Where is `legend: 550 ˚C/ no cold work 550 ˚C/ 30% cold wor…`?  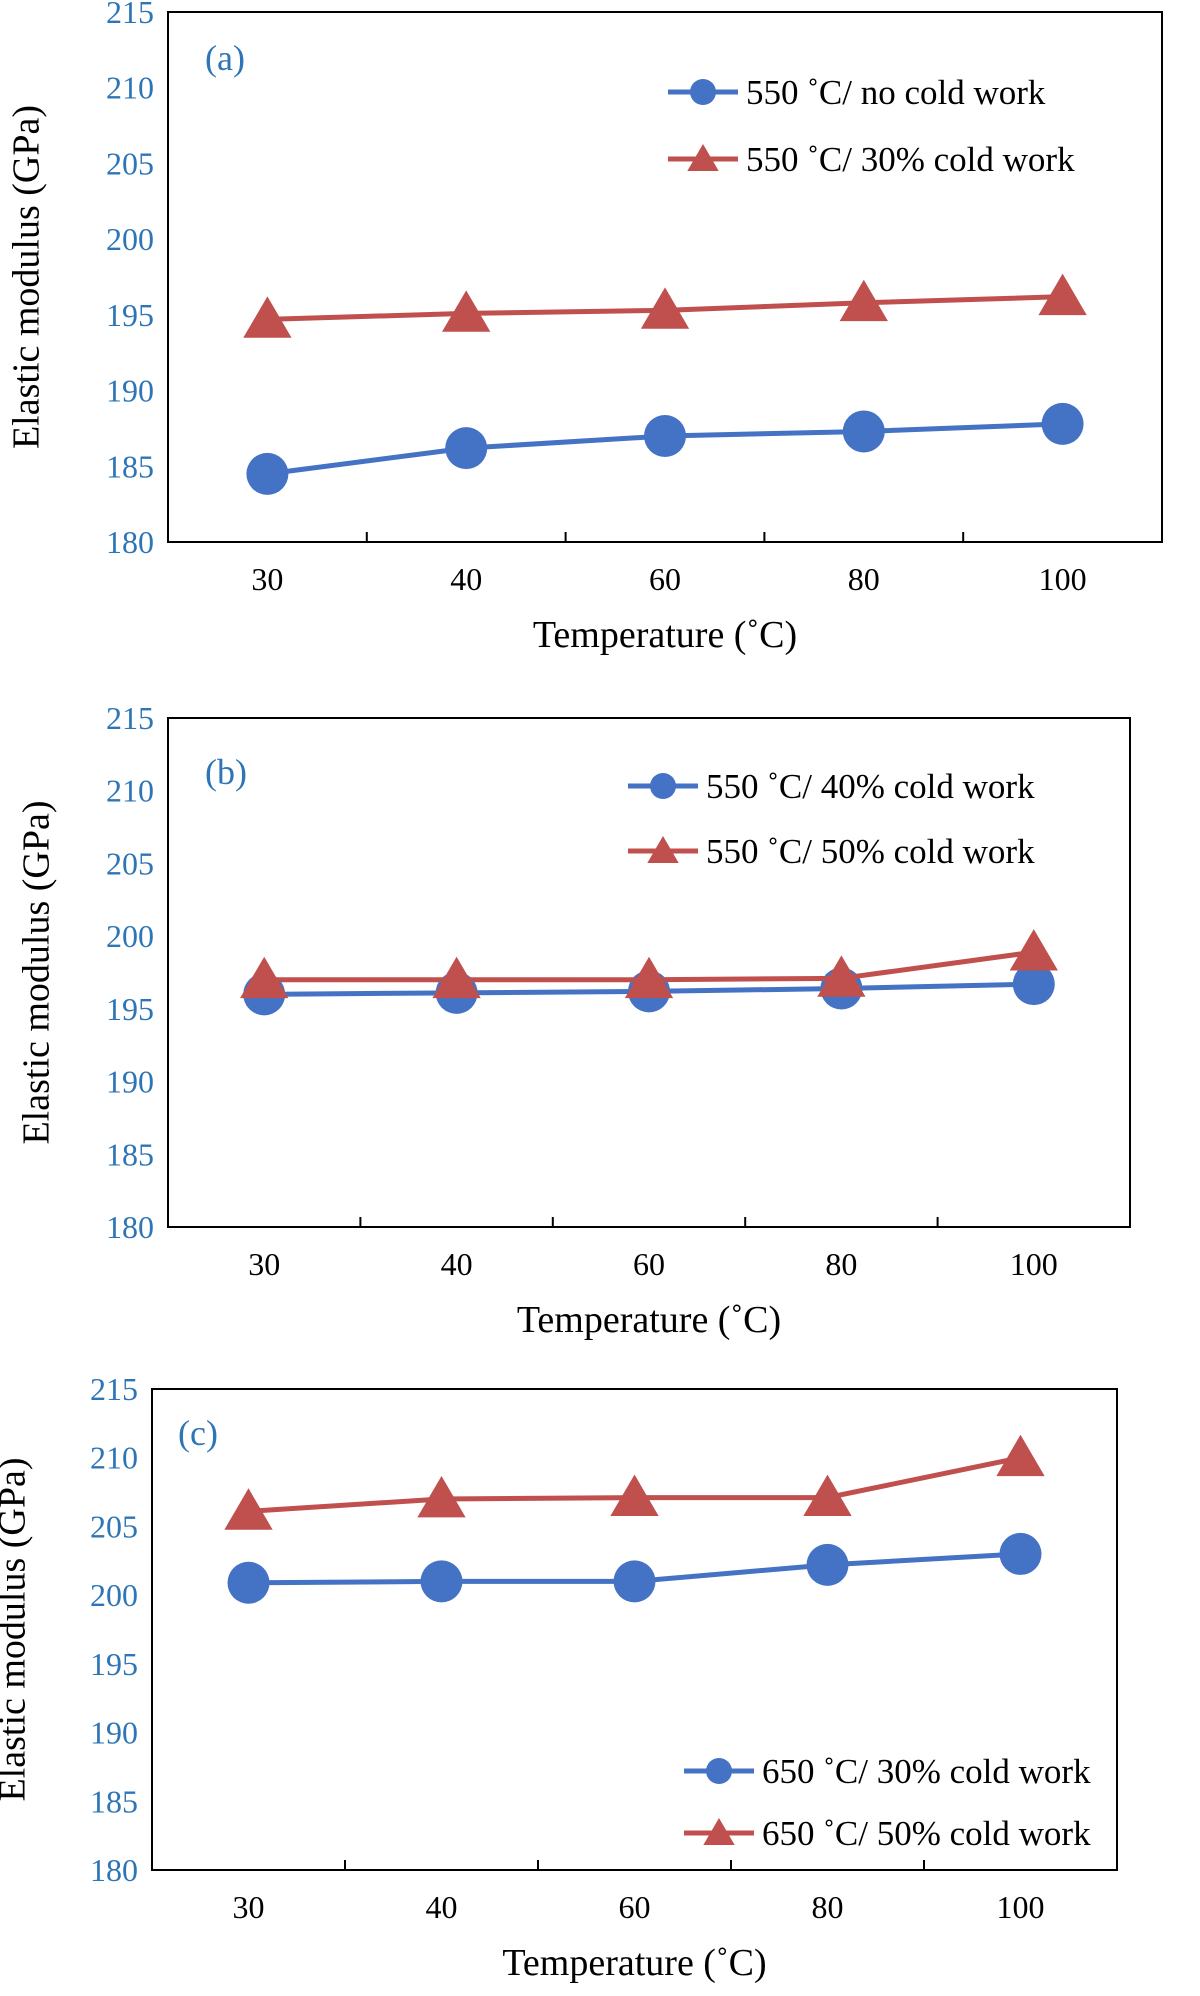 legend: 550 ˚C/ no cold work 550 ˚C/ 30% cold wor… is located at coordinates (871, 126).